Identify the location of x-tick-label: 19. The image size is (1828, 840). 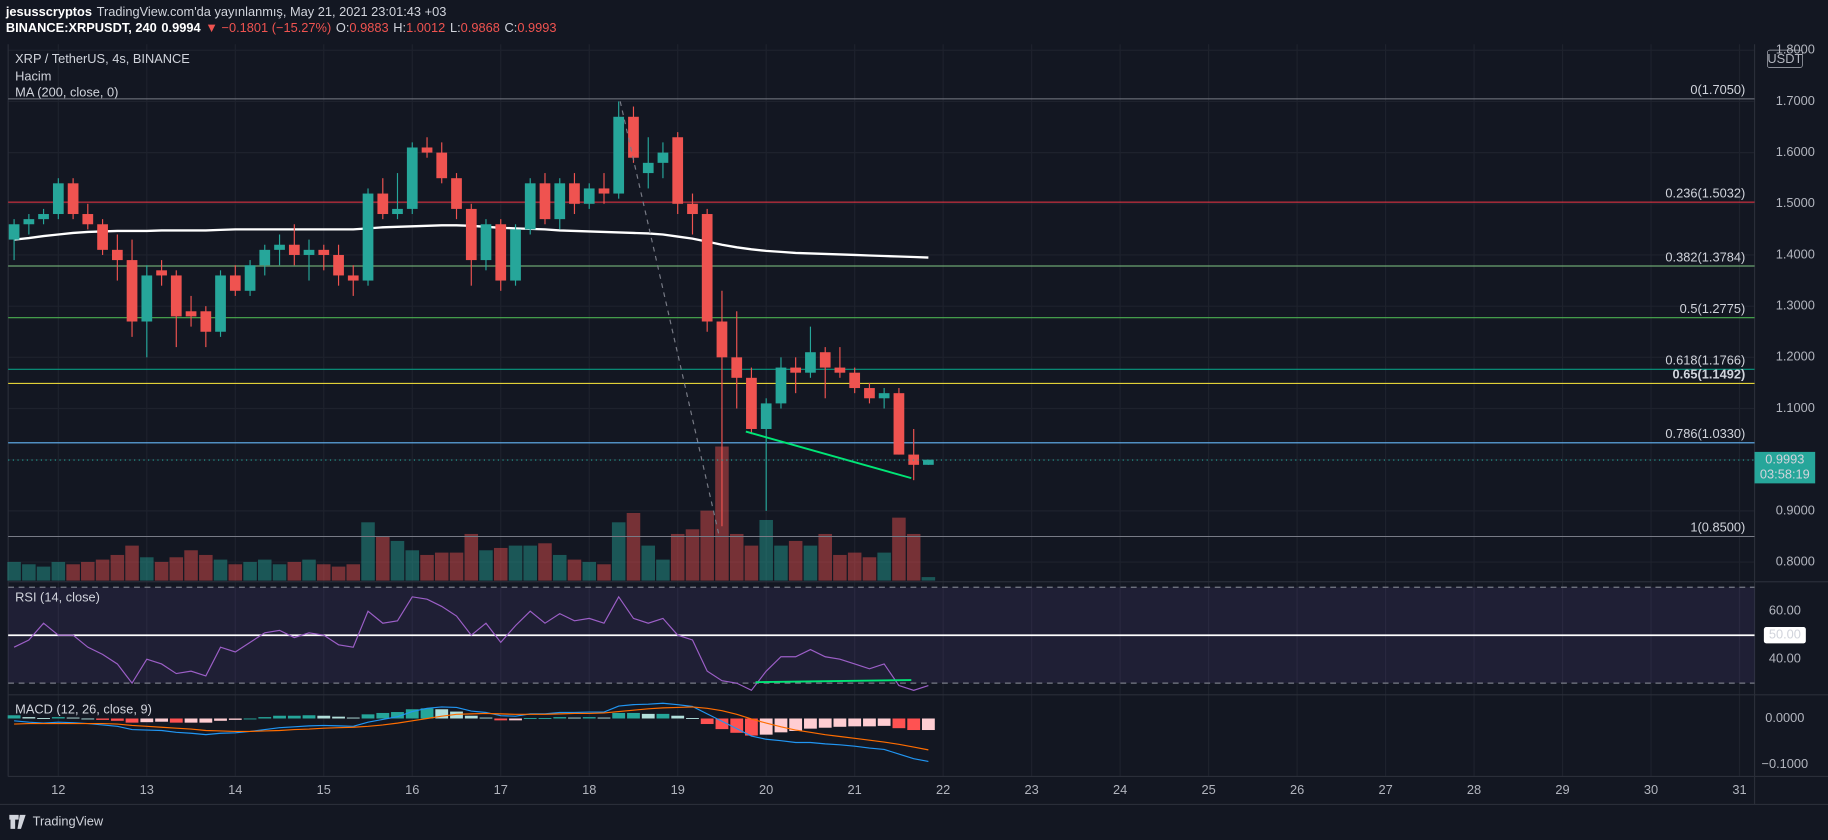
(678, 789).